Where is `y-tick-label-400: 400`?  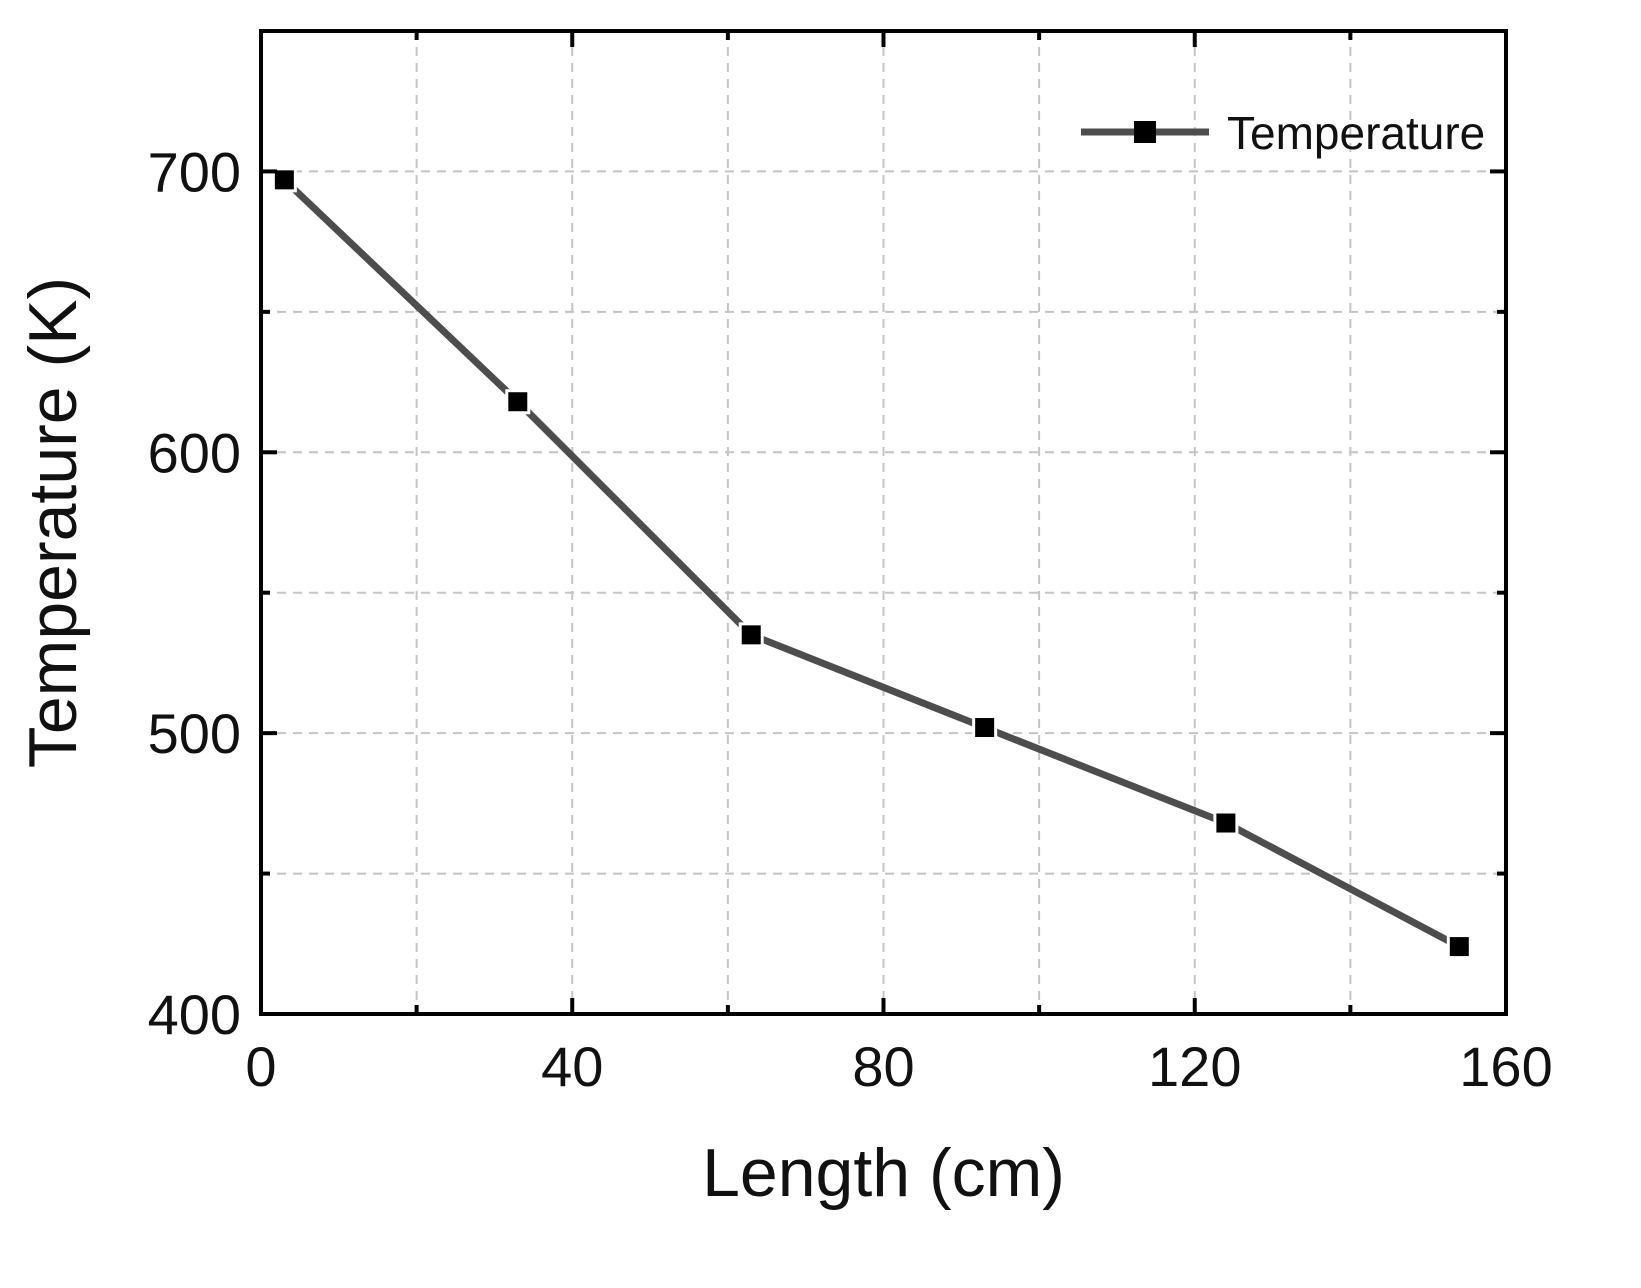
y-tick-label-400: 400 is located at coordinates (194, 1014).